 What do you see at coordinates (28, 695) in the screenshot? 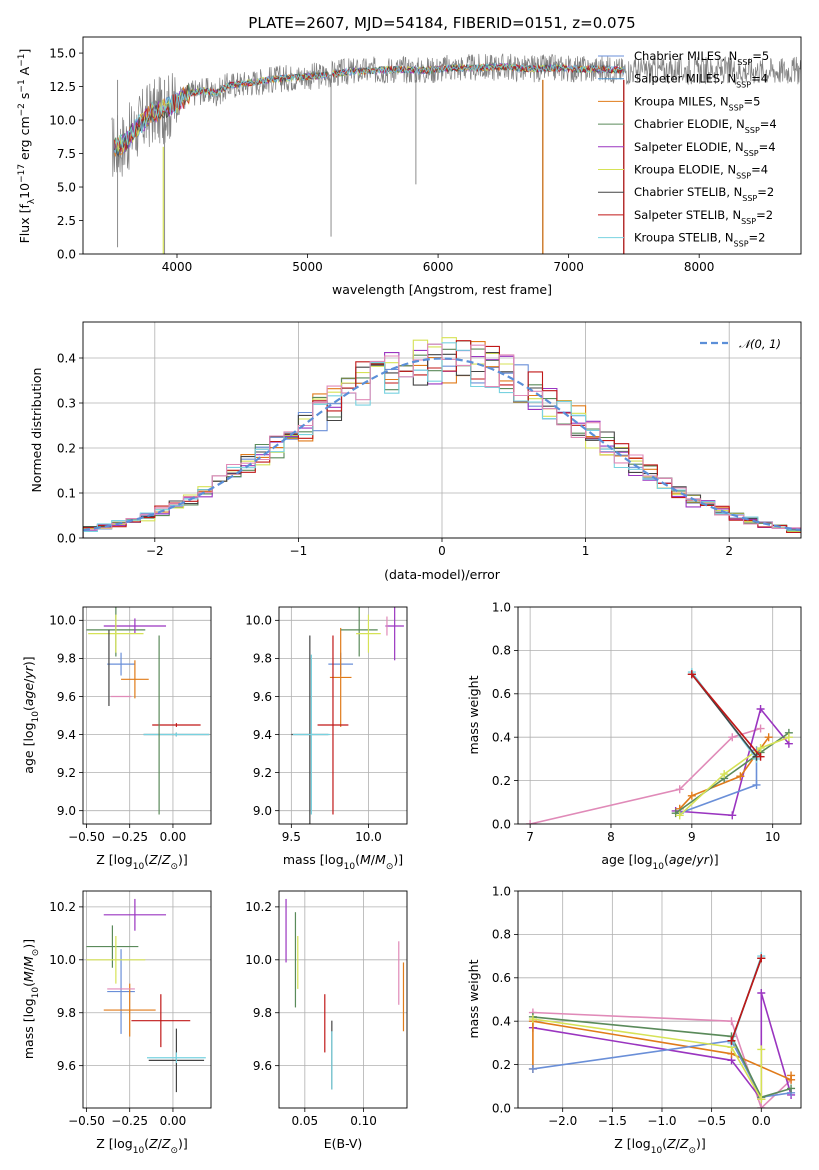
I see `age-z-y-label-part: age` at bounding box center [28, 695].